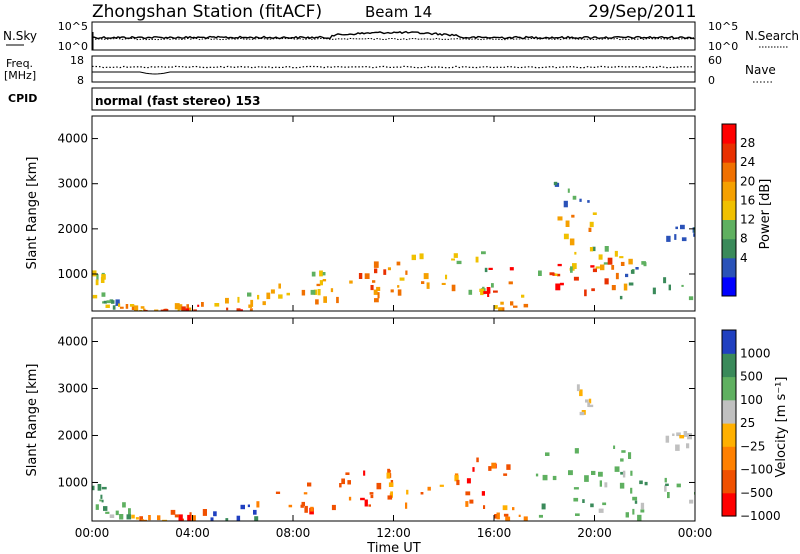 The width and height of the screenshot is (800, 554). I want to click on xtick-label: 00:00, so click(695, 533).